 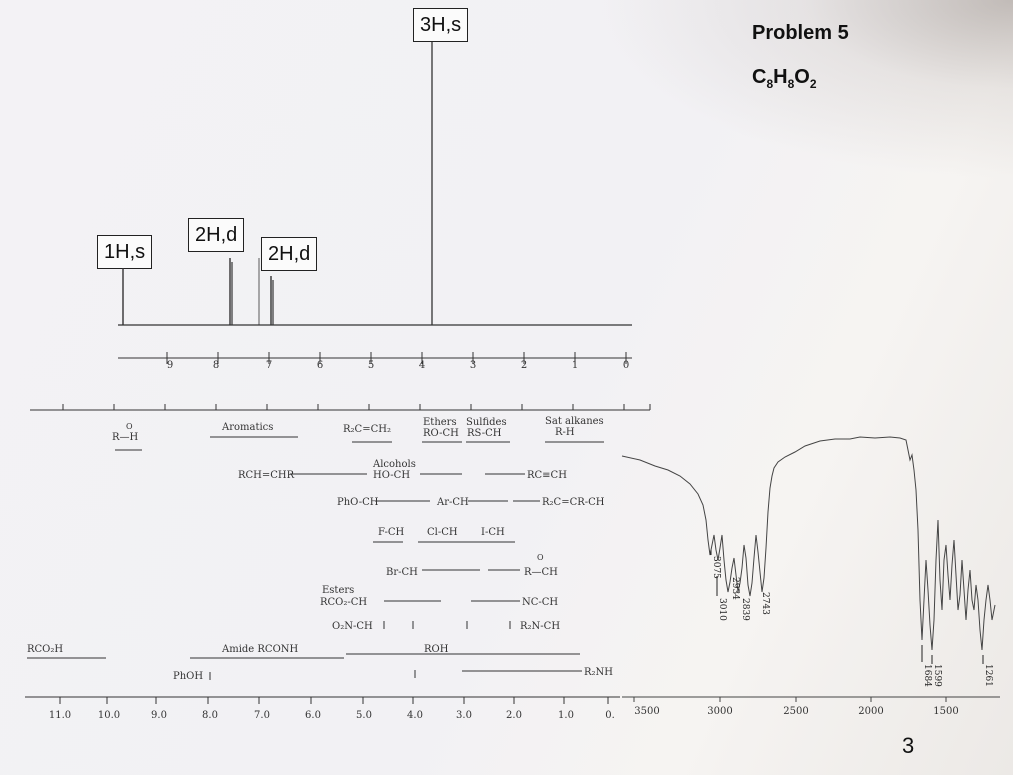 What do you see at coordinates (262, 715) in the screenshot?
I see `ppm-bottom-label: 7.0` at bounding box center [262, 715].